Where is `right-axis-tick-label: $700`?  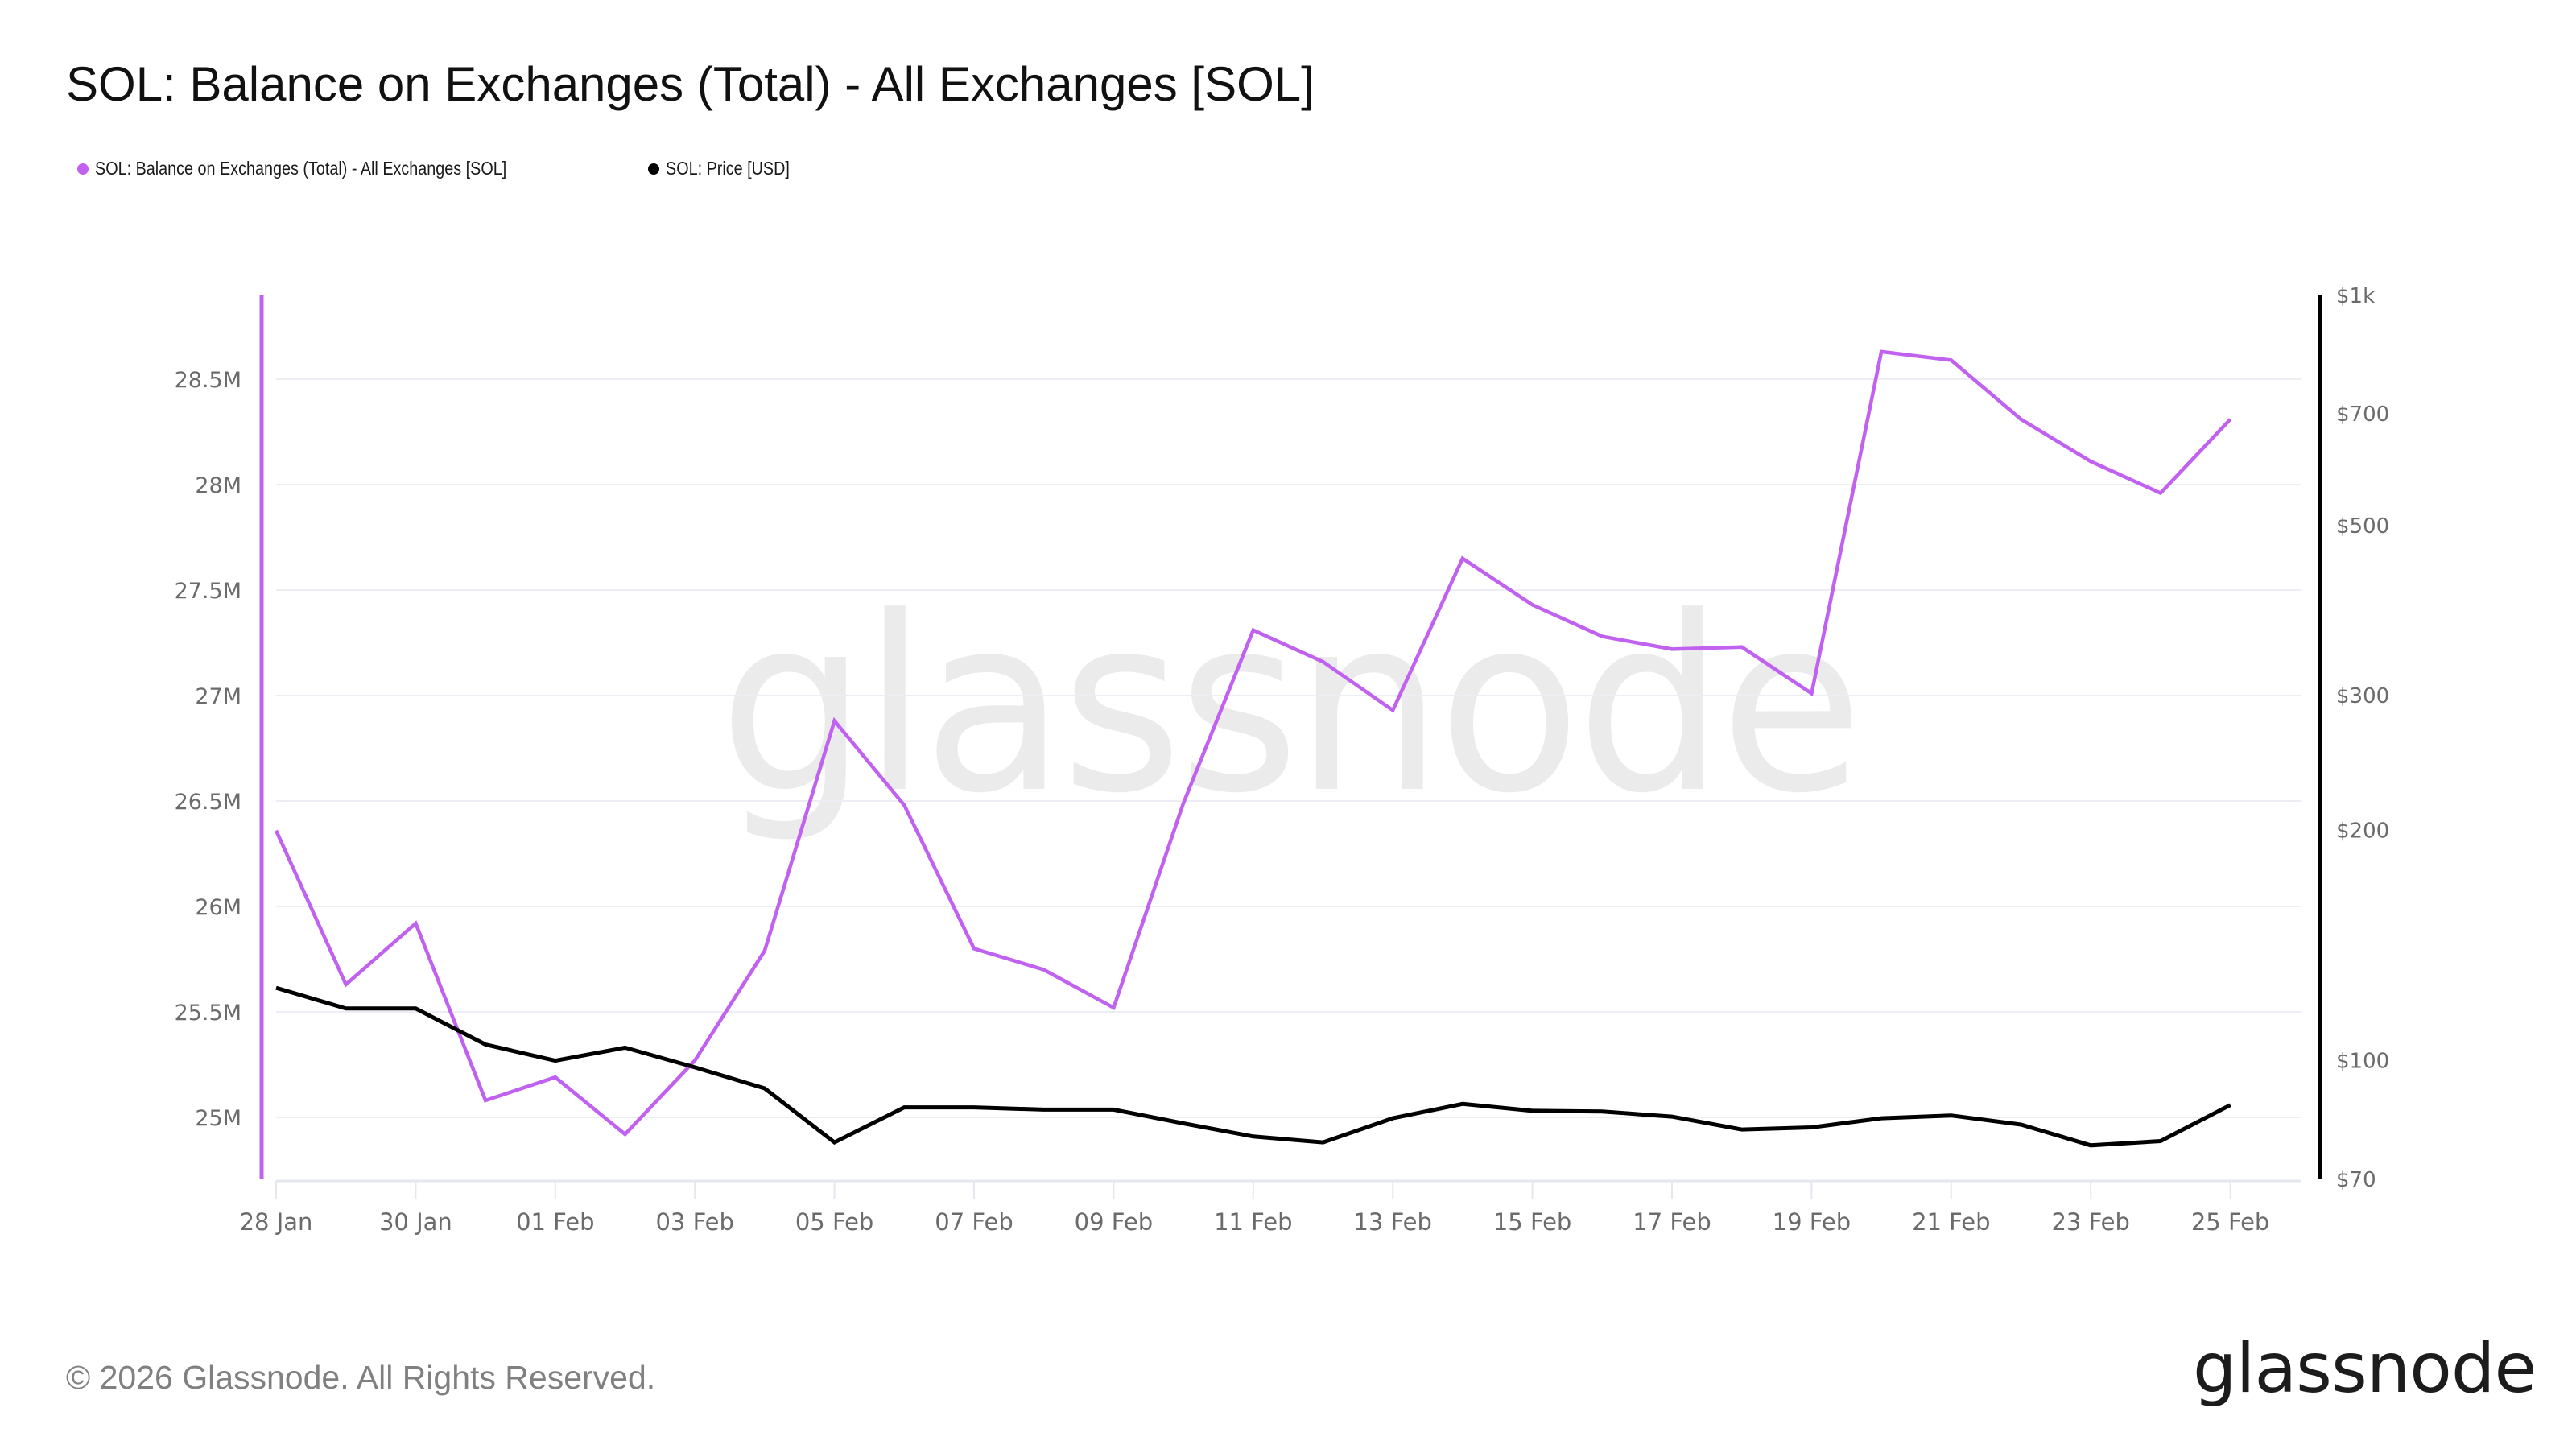 right-axis-tick-label: $700 is located at coordinates (2362, 414).